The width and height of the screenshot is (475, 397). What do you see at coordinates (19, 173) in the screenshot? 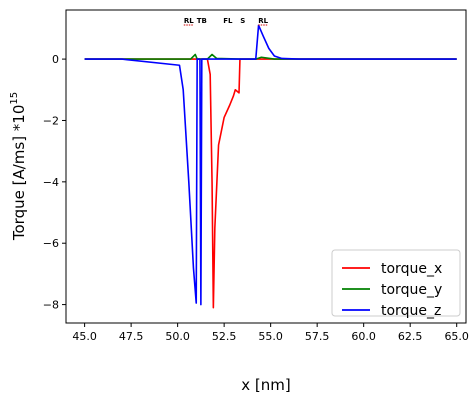
I see `y-axis-label-base: Torque [A/ms] *10` at bounding box center [19, 173].